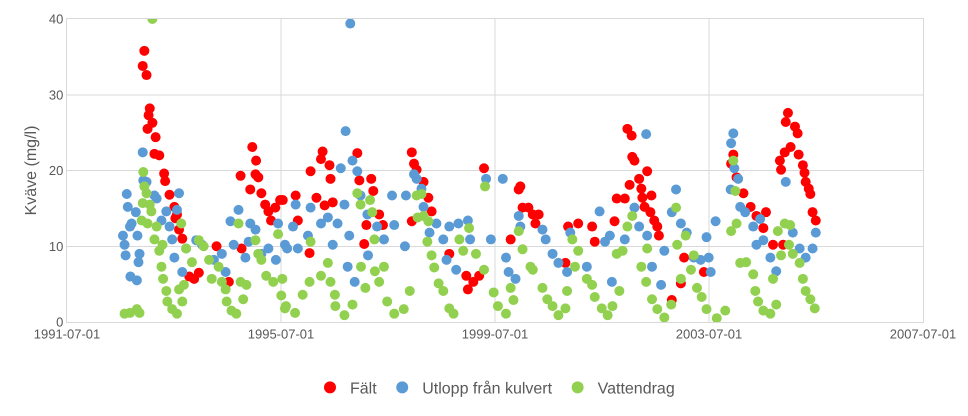  I want to click on x-tick-label: 1995-07-01, so click(281, 334).